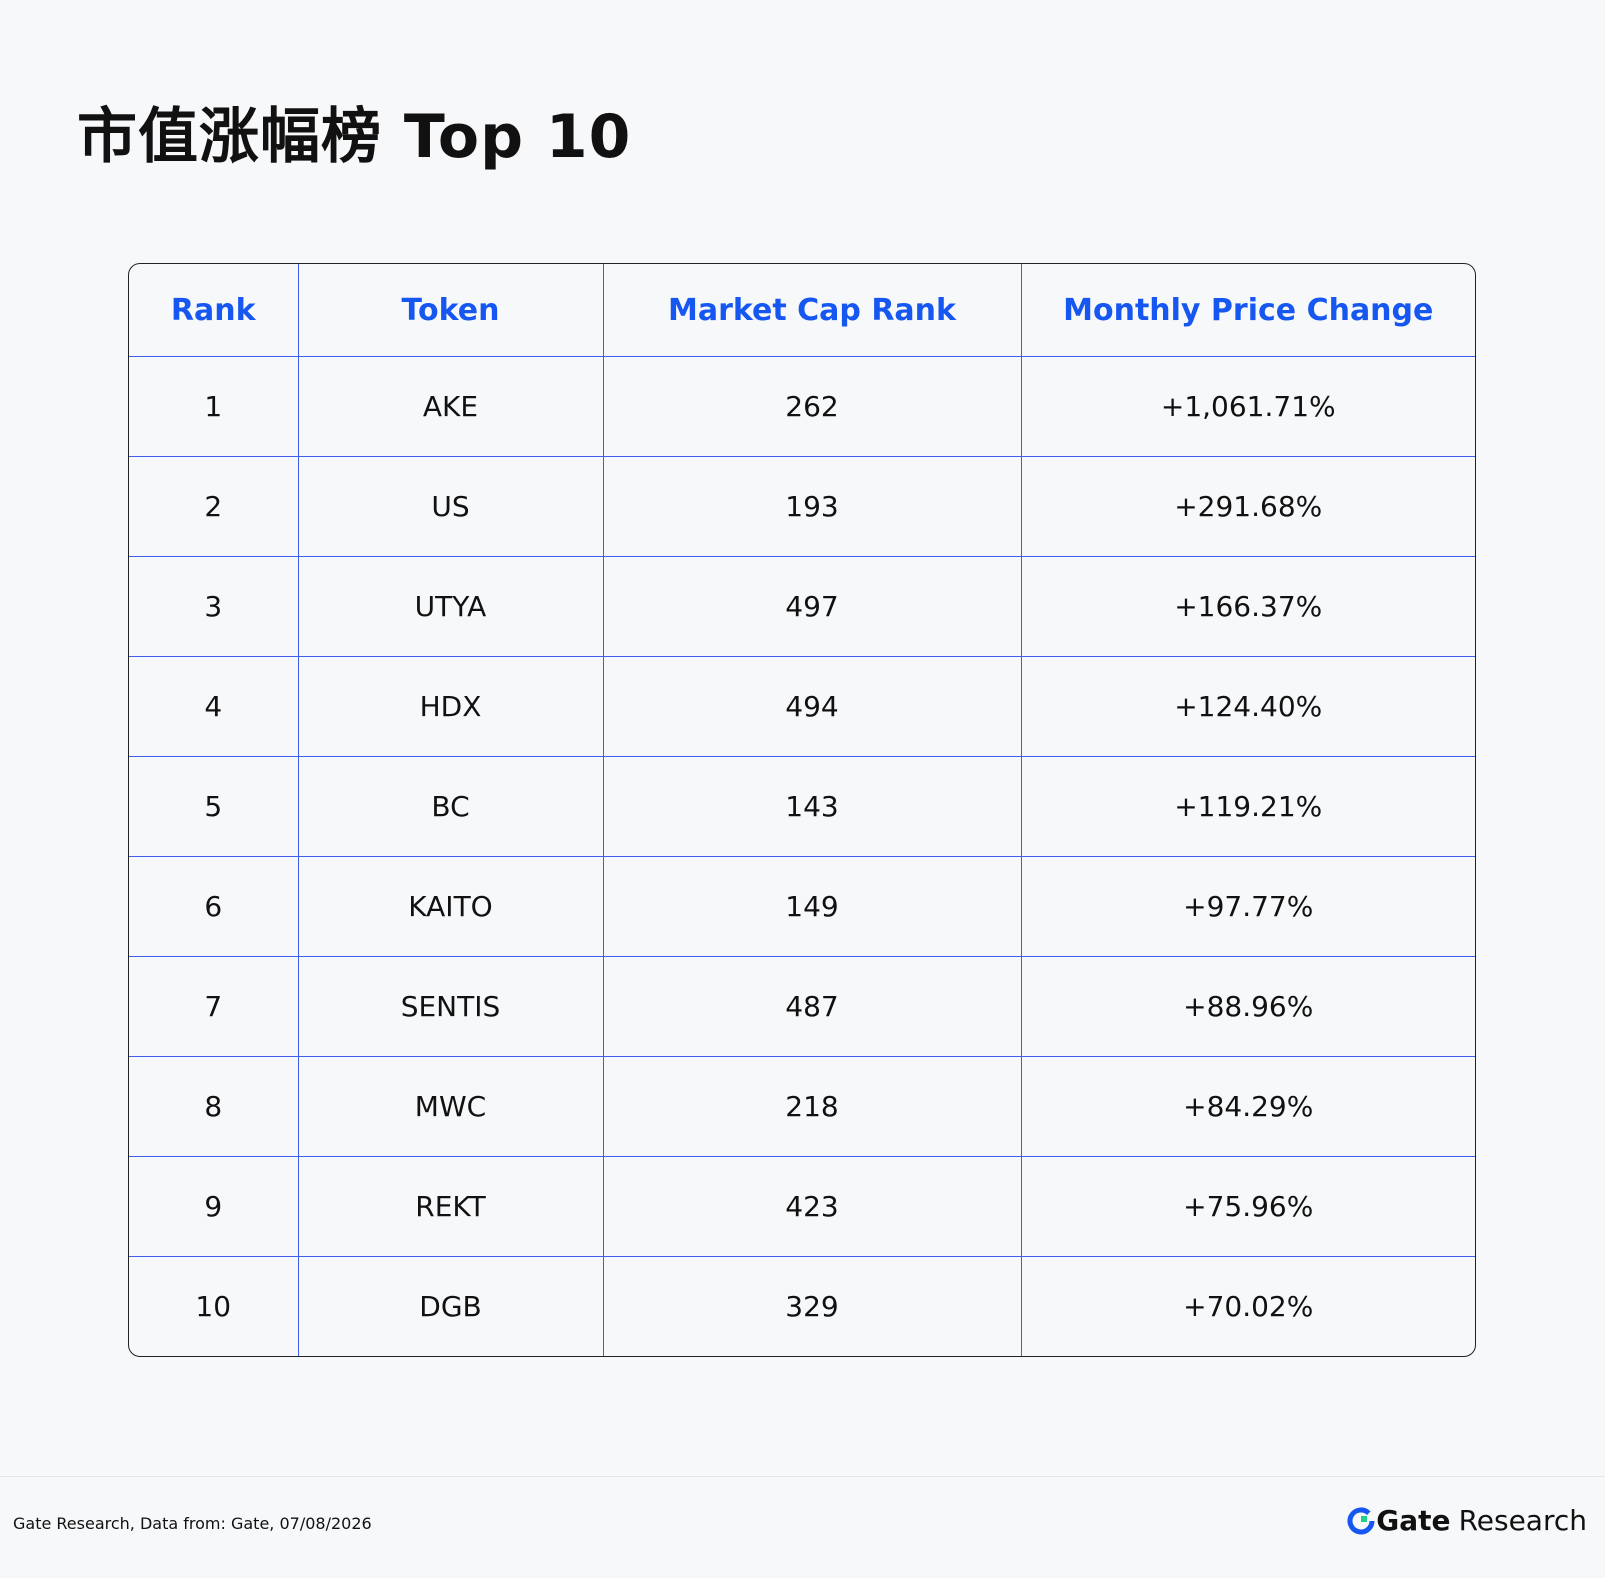  I want to click on table-row: 10 DGB 329 +70.02%, so click(802, 1306).